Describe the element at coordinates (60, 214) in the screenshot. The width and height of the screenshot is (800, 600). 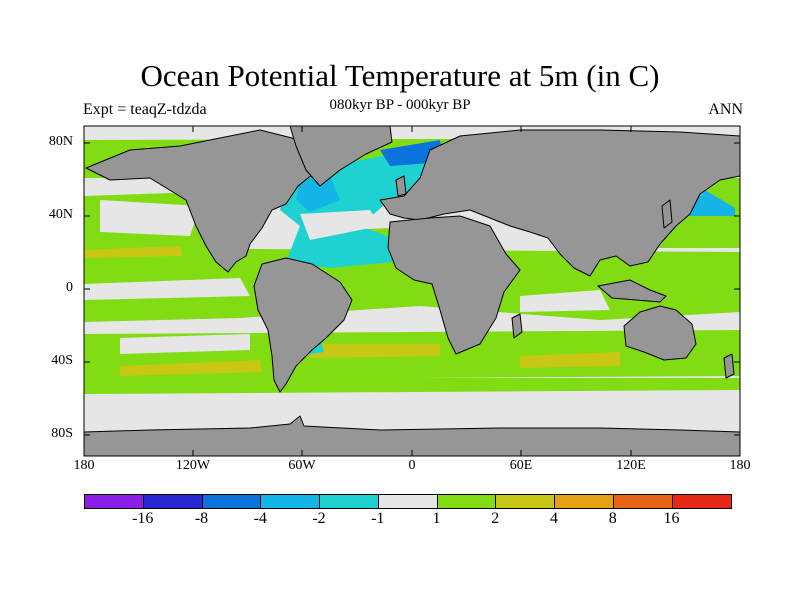
I see `lat-label-40n: 40N` at that location.